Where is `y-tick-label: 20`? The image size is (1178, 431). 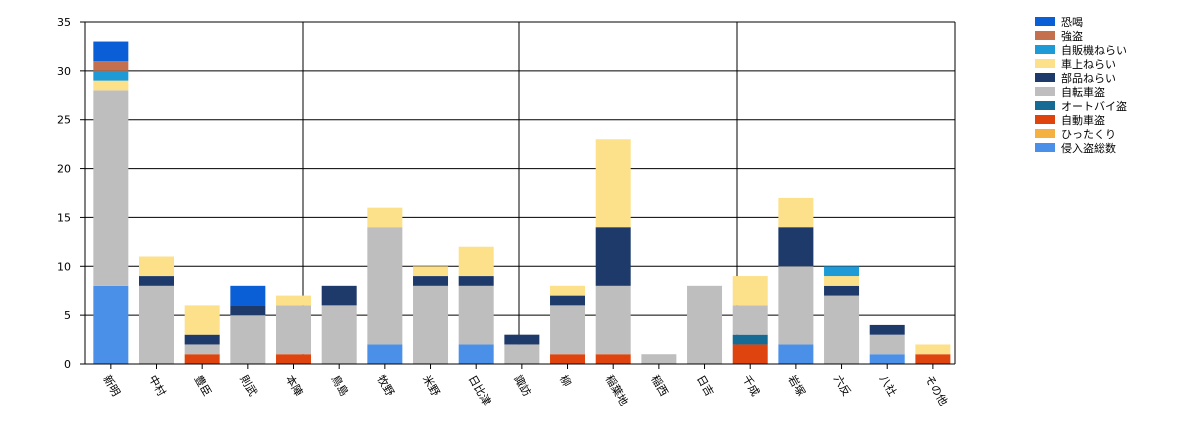 y-tick-label: 20 is located at coordinates (64, 169).